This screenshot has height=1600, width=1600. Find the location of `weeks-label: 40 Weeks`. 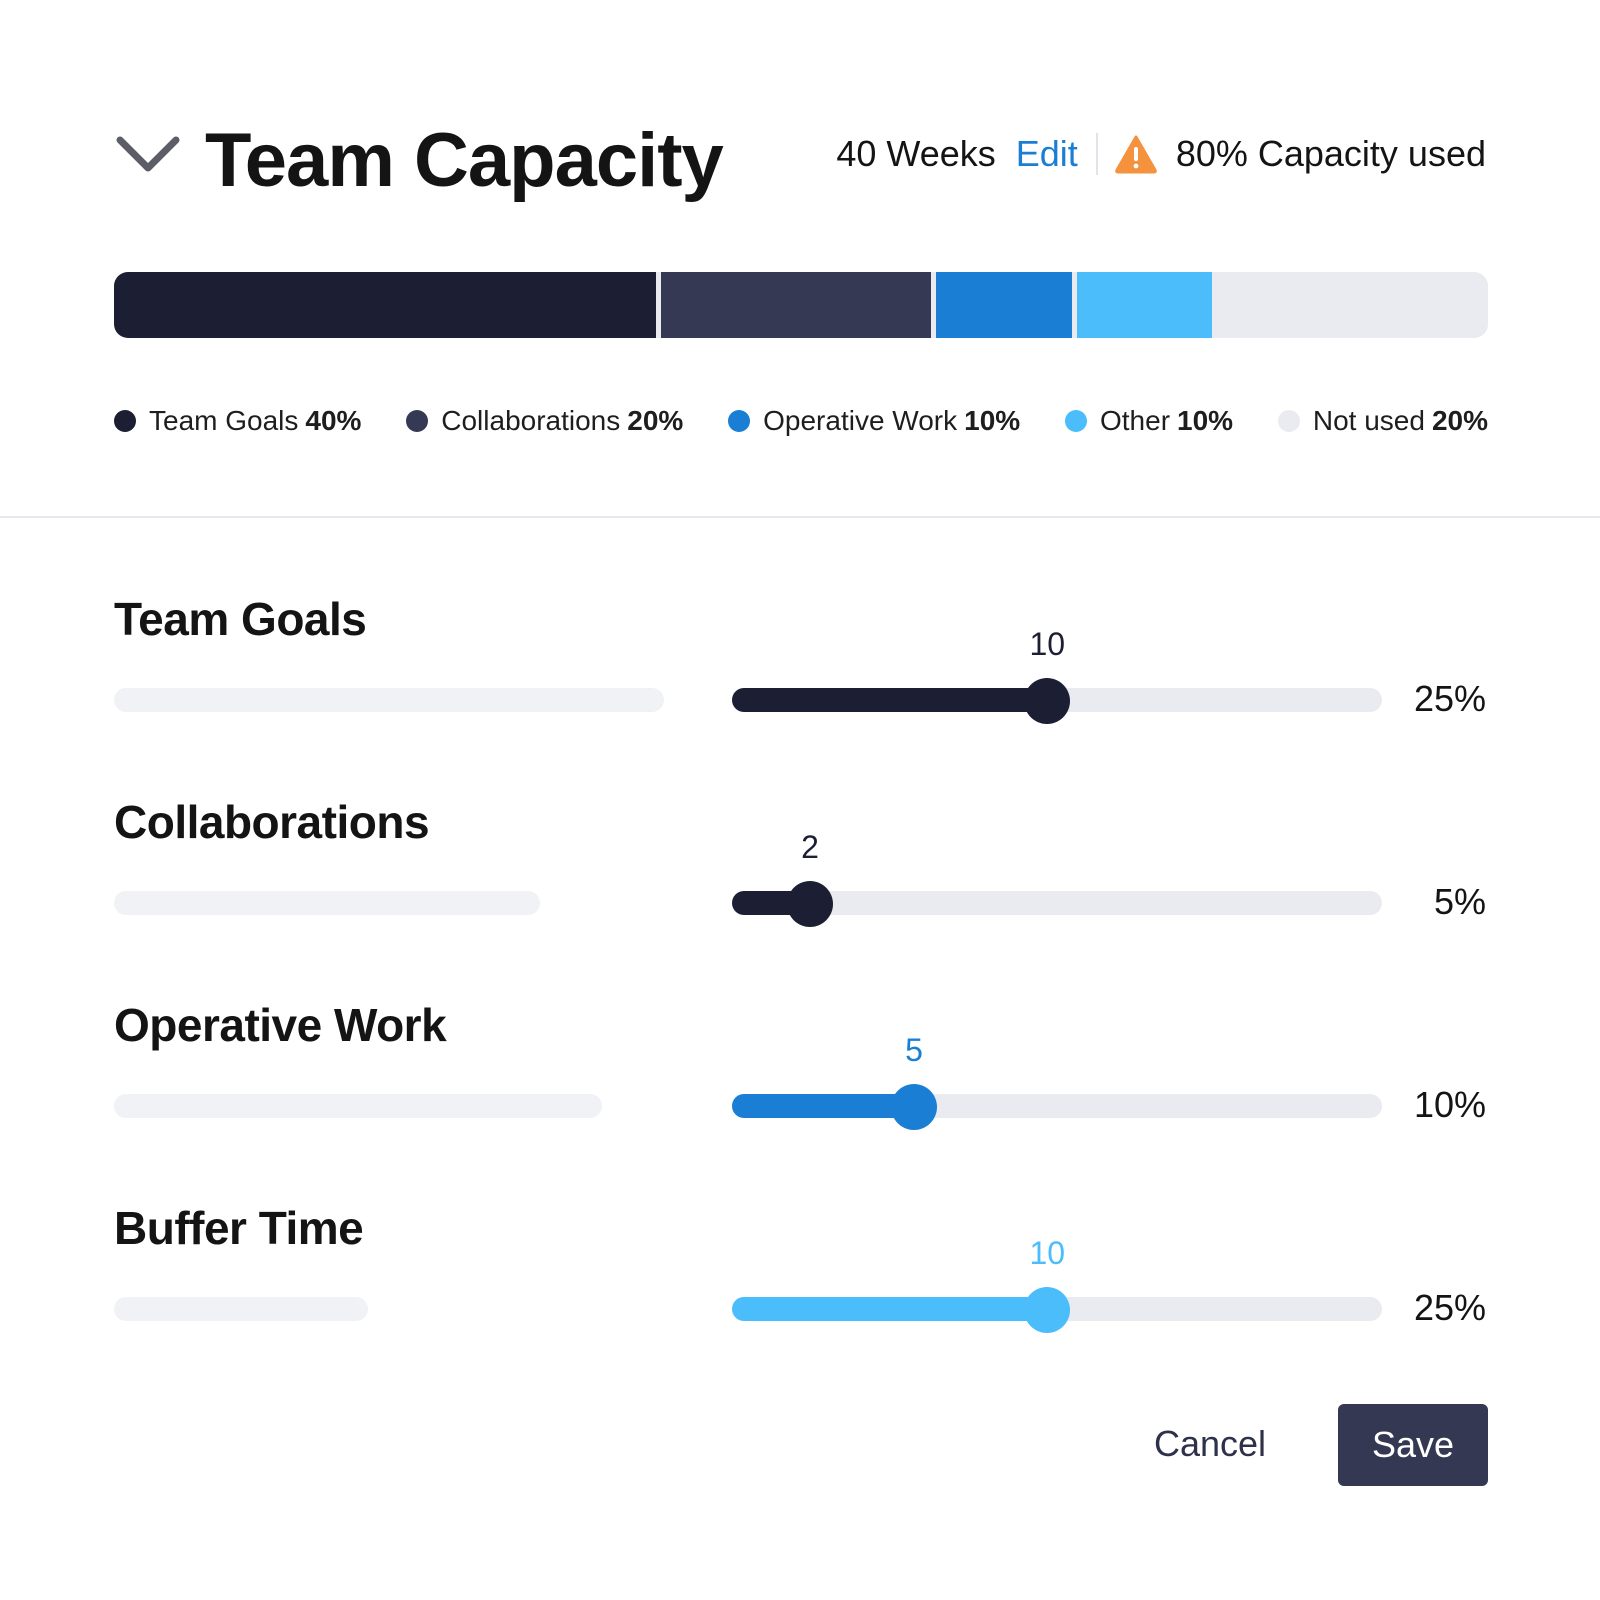

weeks-label: 40 Weeks is located at coordinates (916, 153).